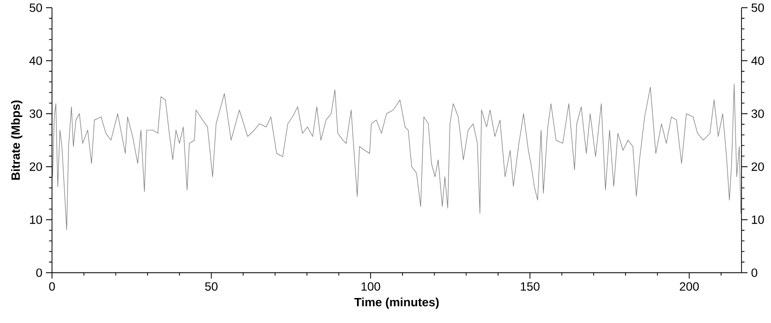 This screenshot has width=771, height=323. Describe the element at coordinates (16, 140) in the screenshot. I see `y-axis-title: Bitrate (Mbps)` at that location.